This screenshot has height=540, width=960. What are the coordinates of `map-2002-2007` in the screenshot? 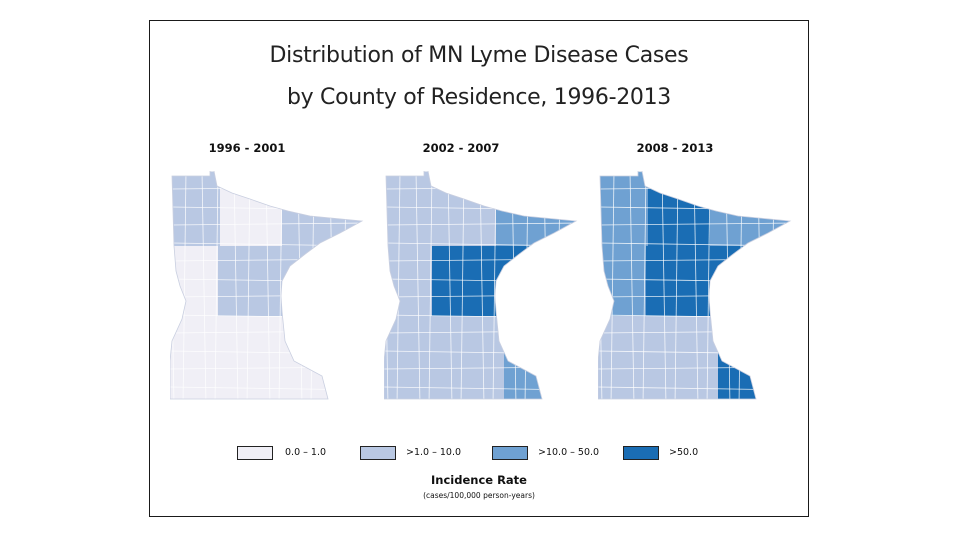 It's located at (484, 288).